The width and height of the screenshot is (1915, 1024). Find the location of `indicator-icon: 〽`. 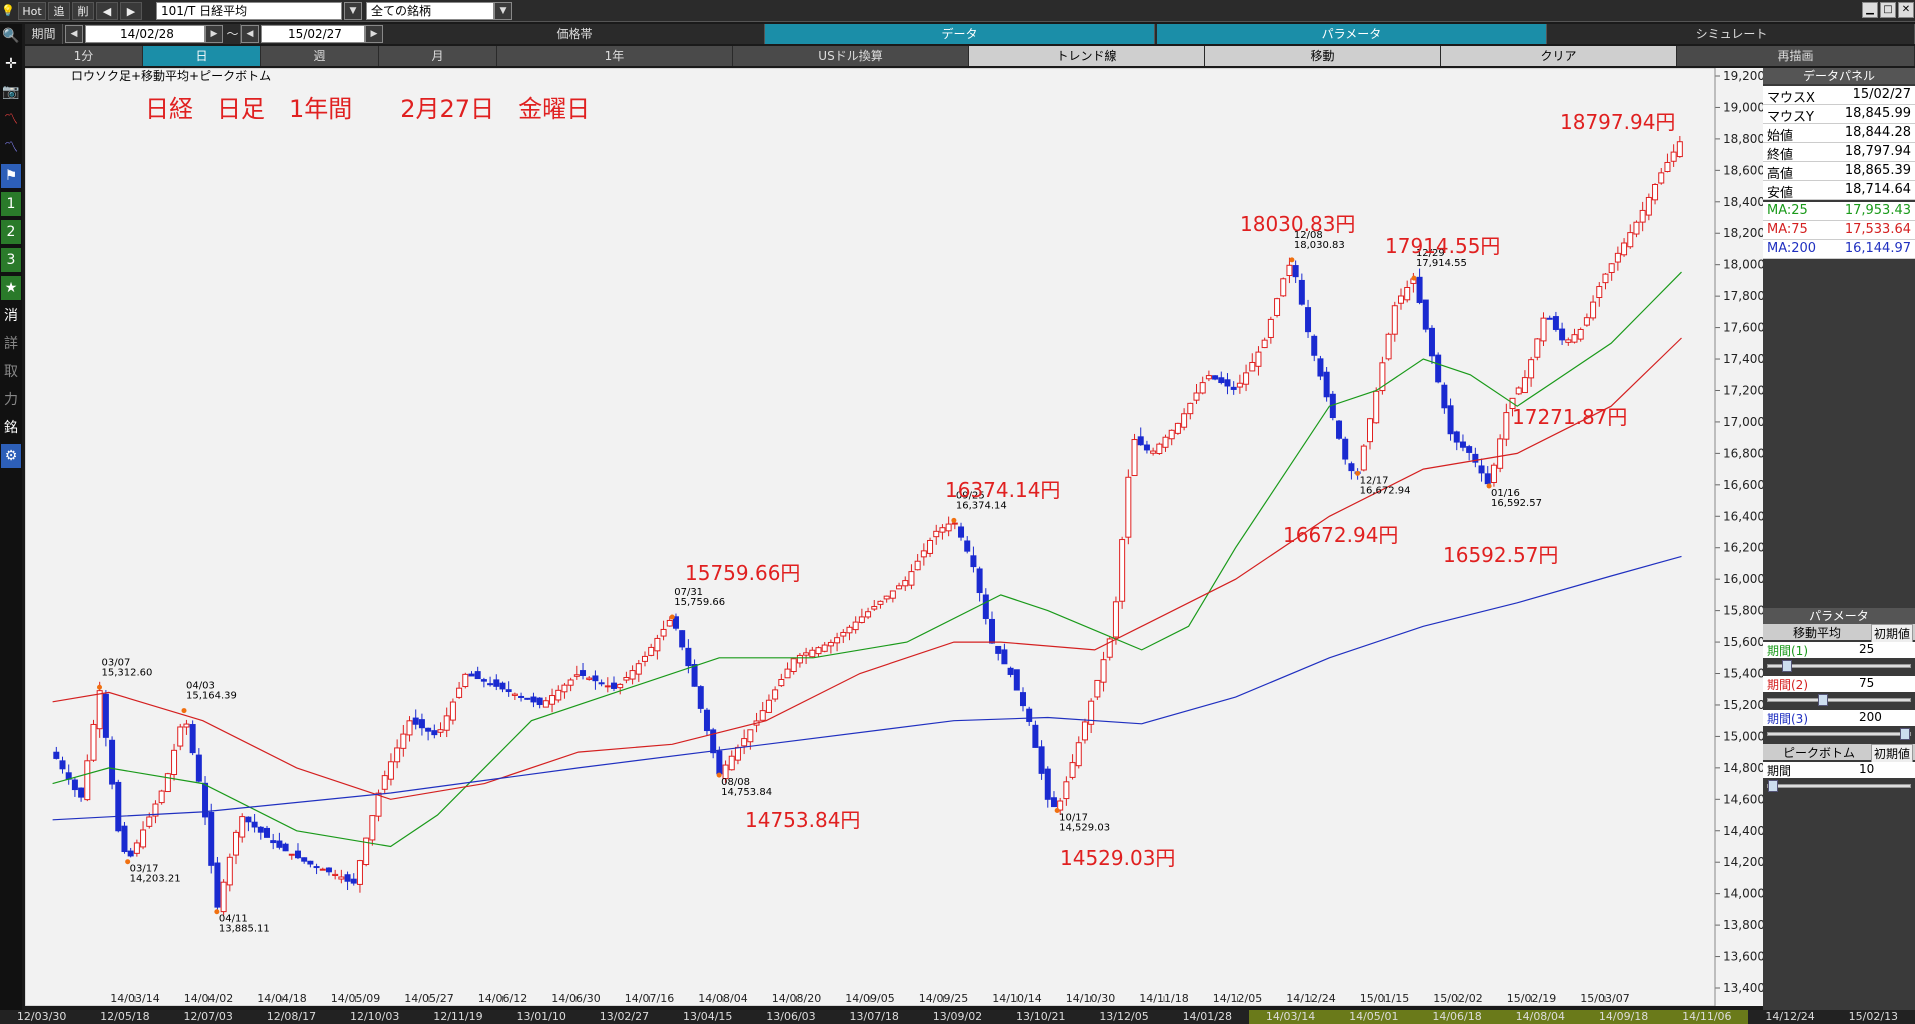

indicator-icon: 〽 is located at coordinates (11, 148).